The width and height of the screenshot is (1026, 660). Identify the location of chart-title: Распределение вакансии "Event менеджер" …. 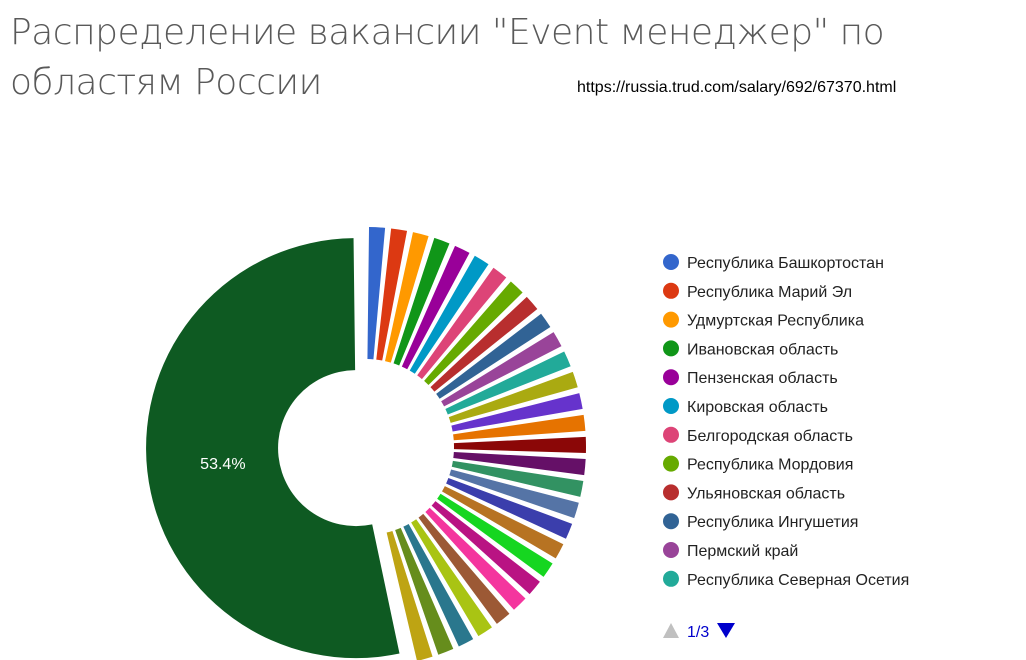
(447, 57).